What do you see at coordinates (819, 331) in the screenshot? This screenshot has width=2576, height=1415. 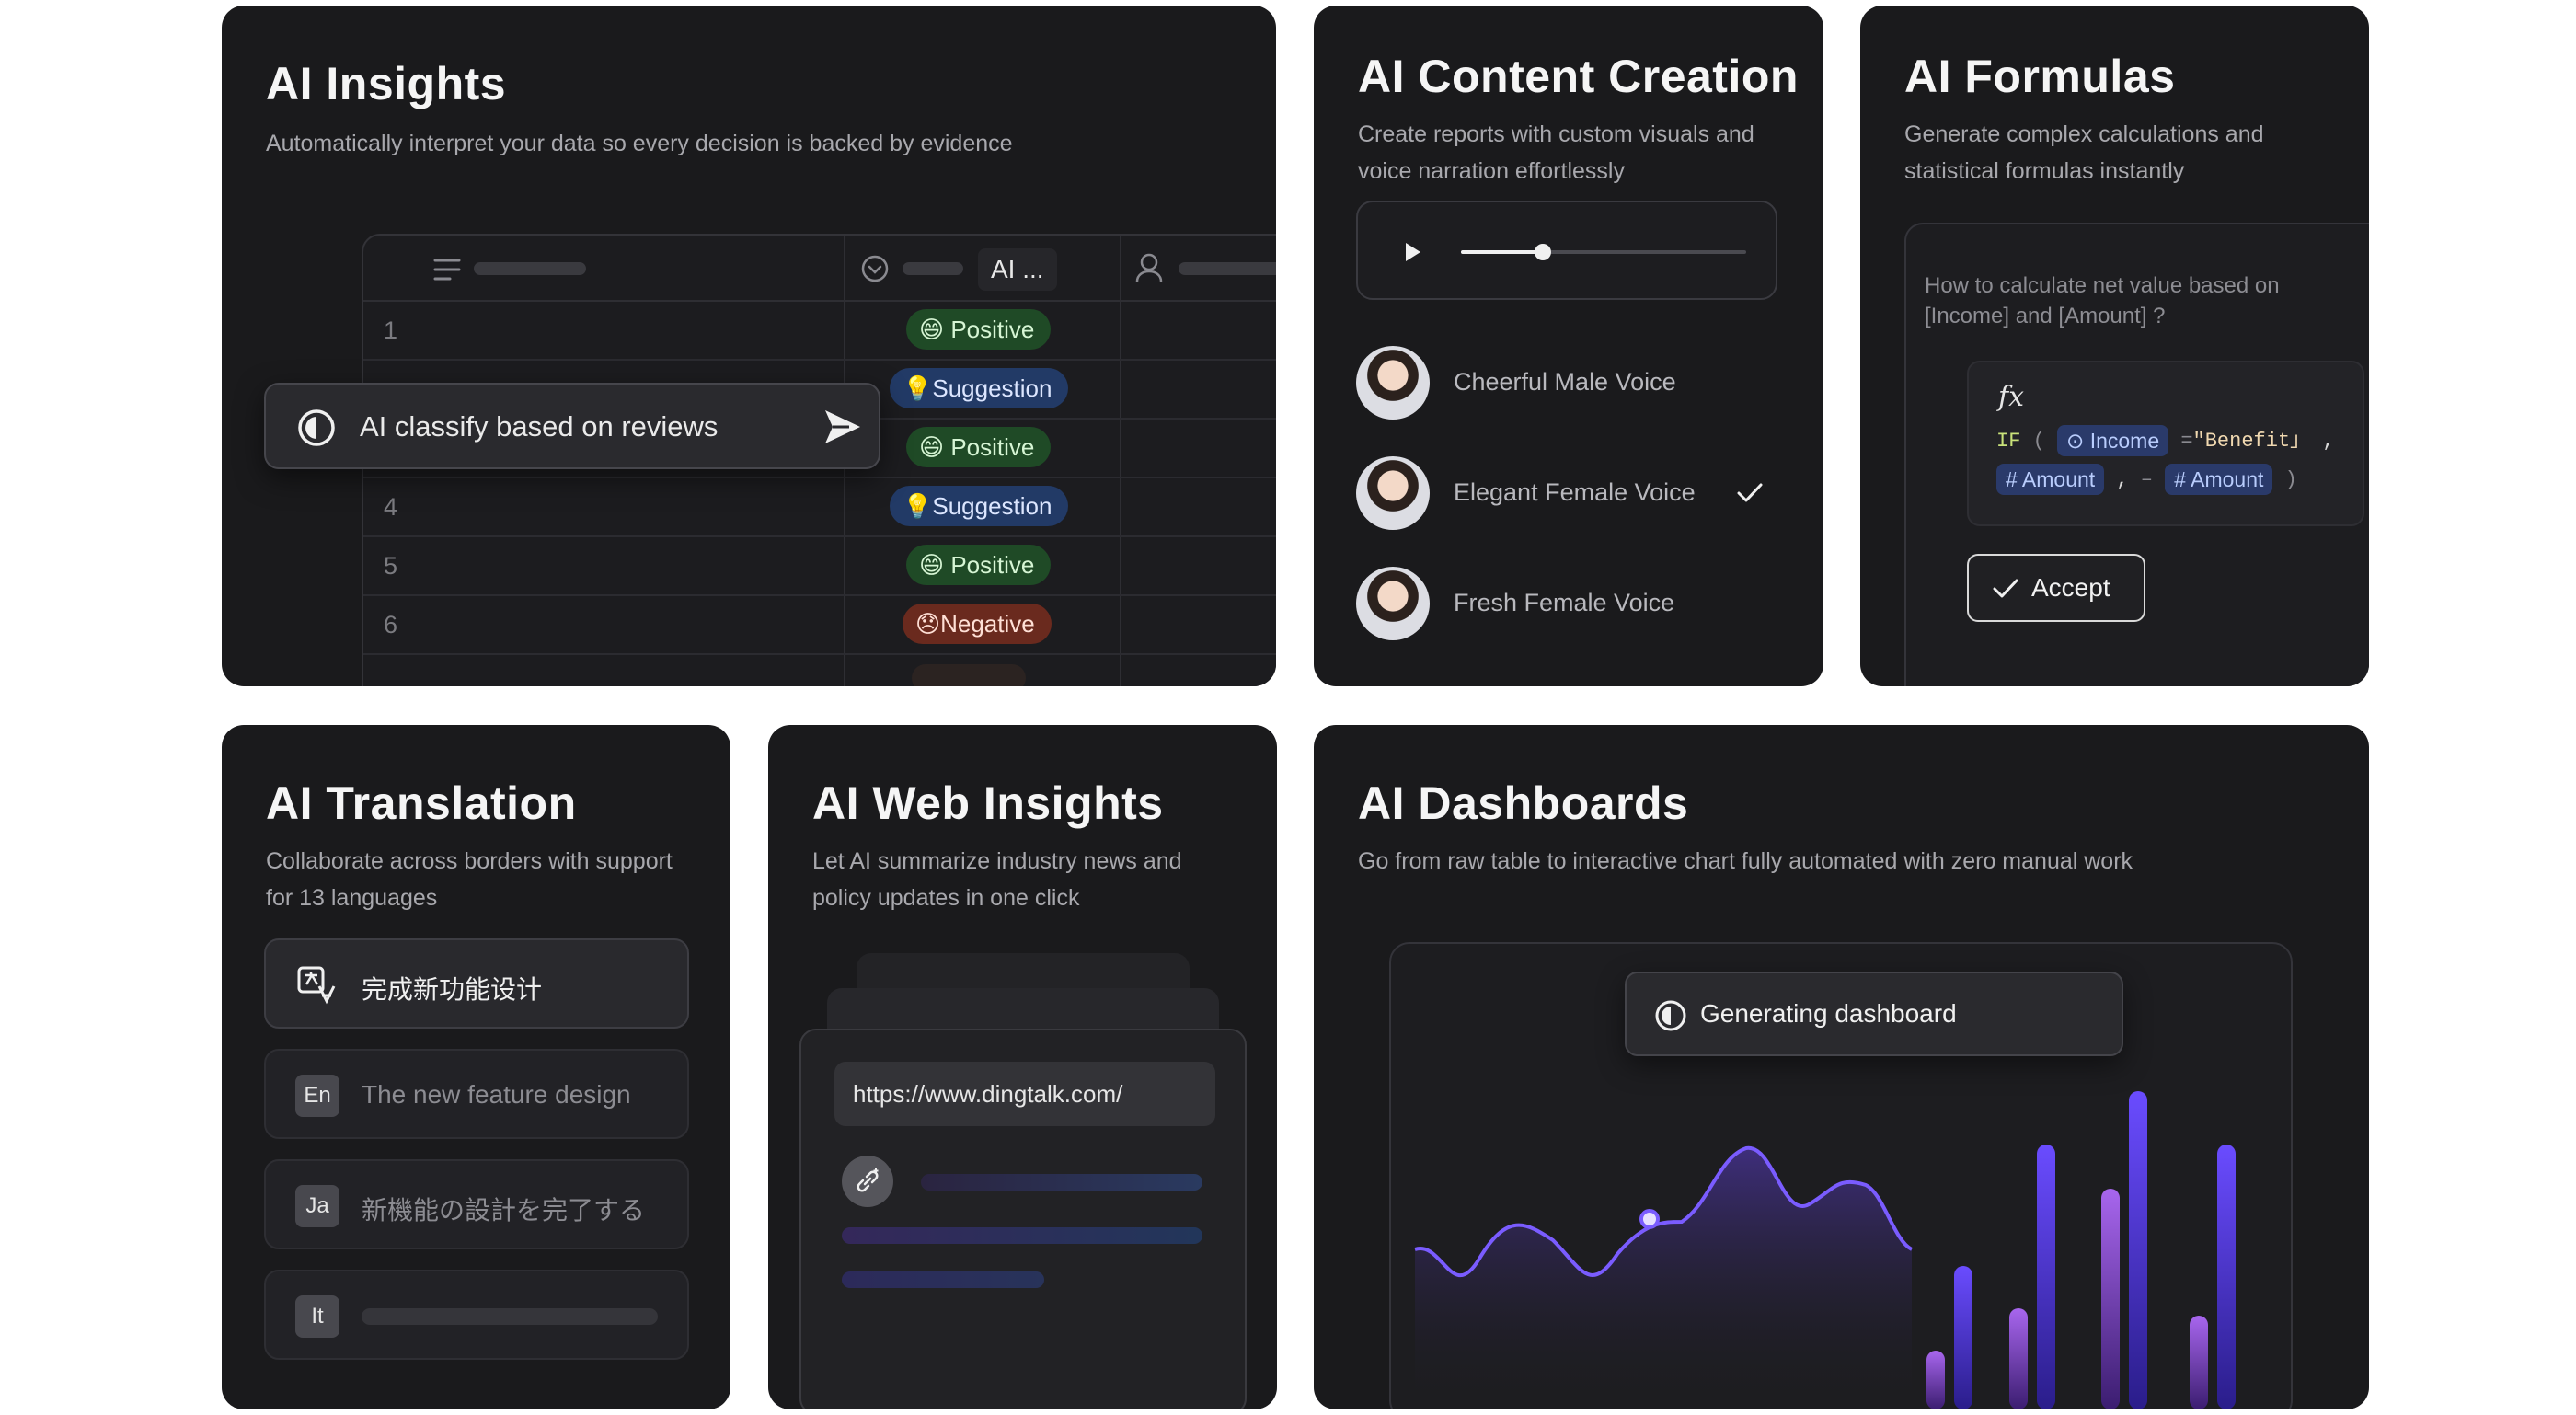 I see `table-row: 1 😄 Positive` at bounding box center [819, 331].